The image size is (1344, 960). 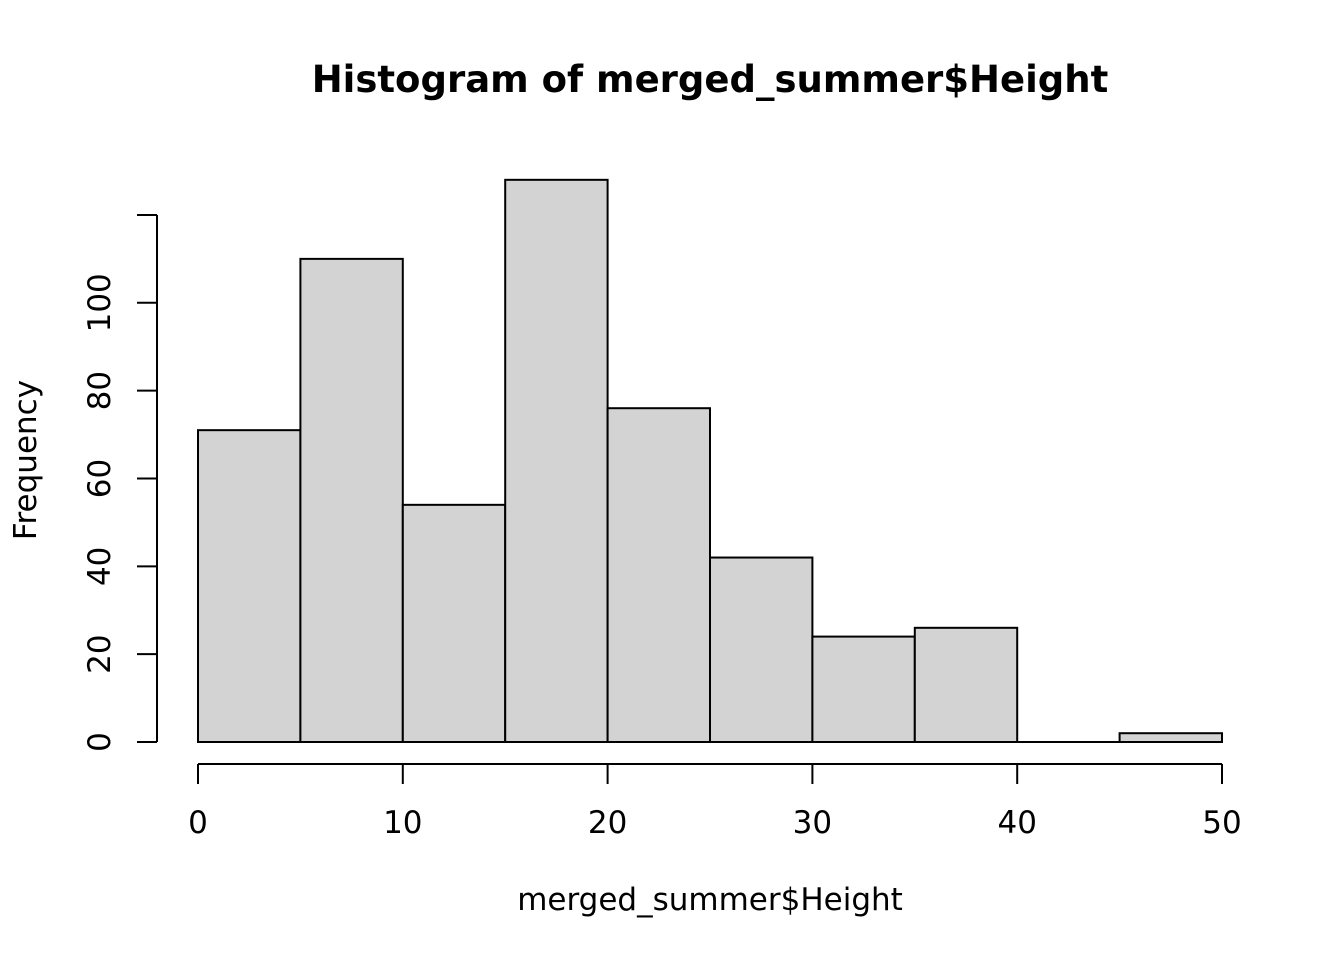 What do you see at coordinates (1016, 823) in the screenshot?
I see `x-tick-label: 40` at bounding box center [1016, 823].